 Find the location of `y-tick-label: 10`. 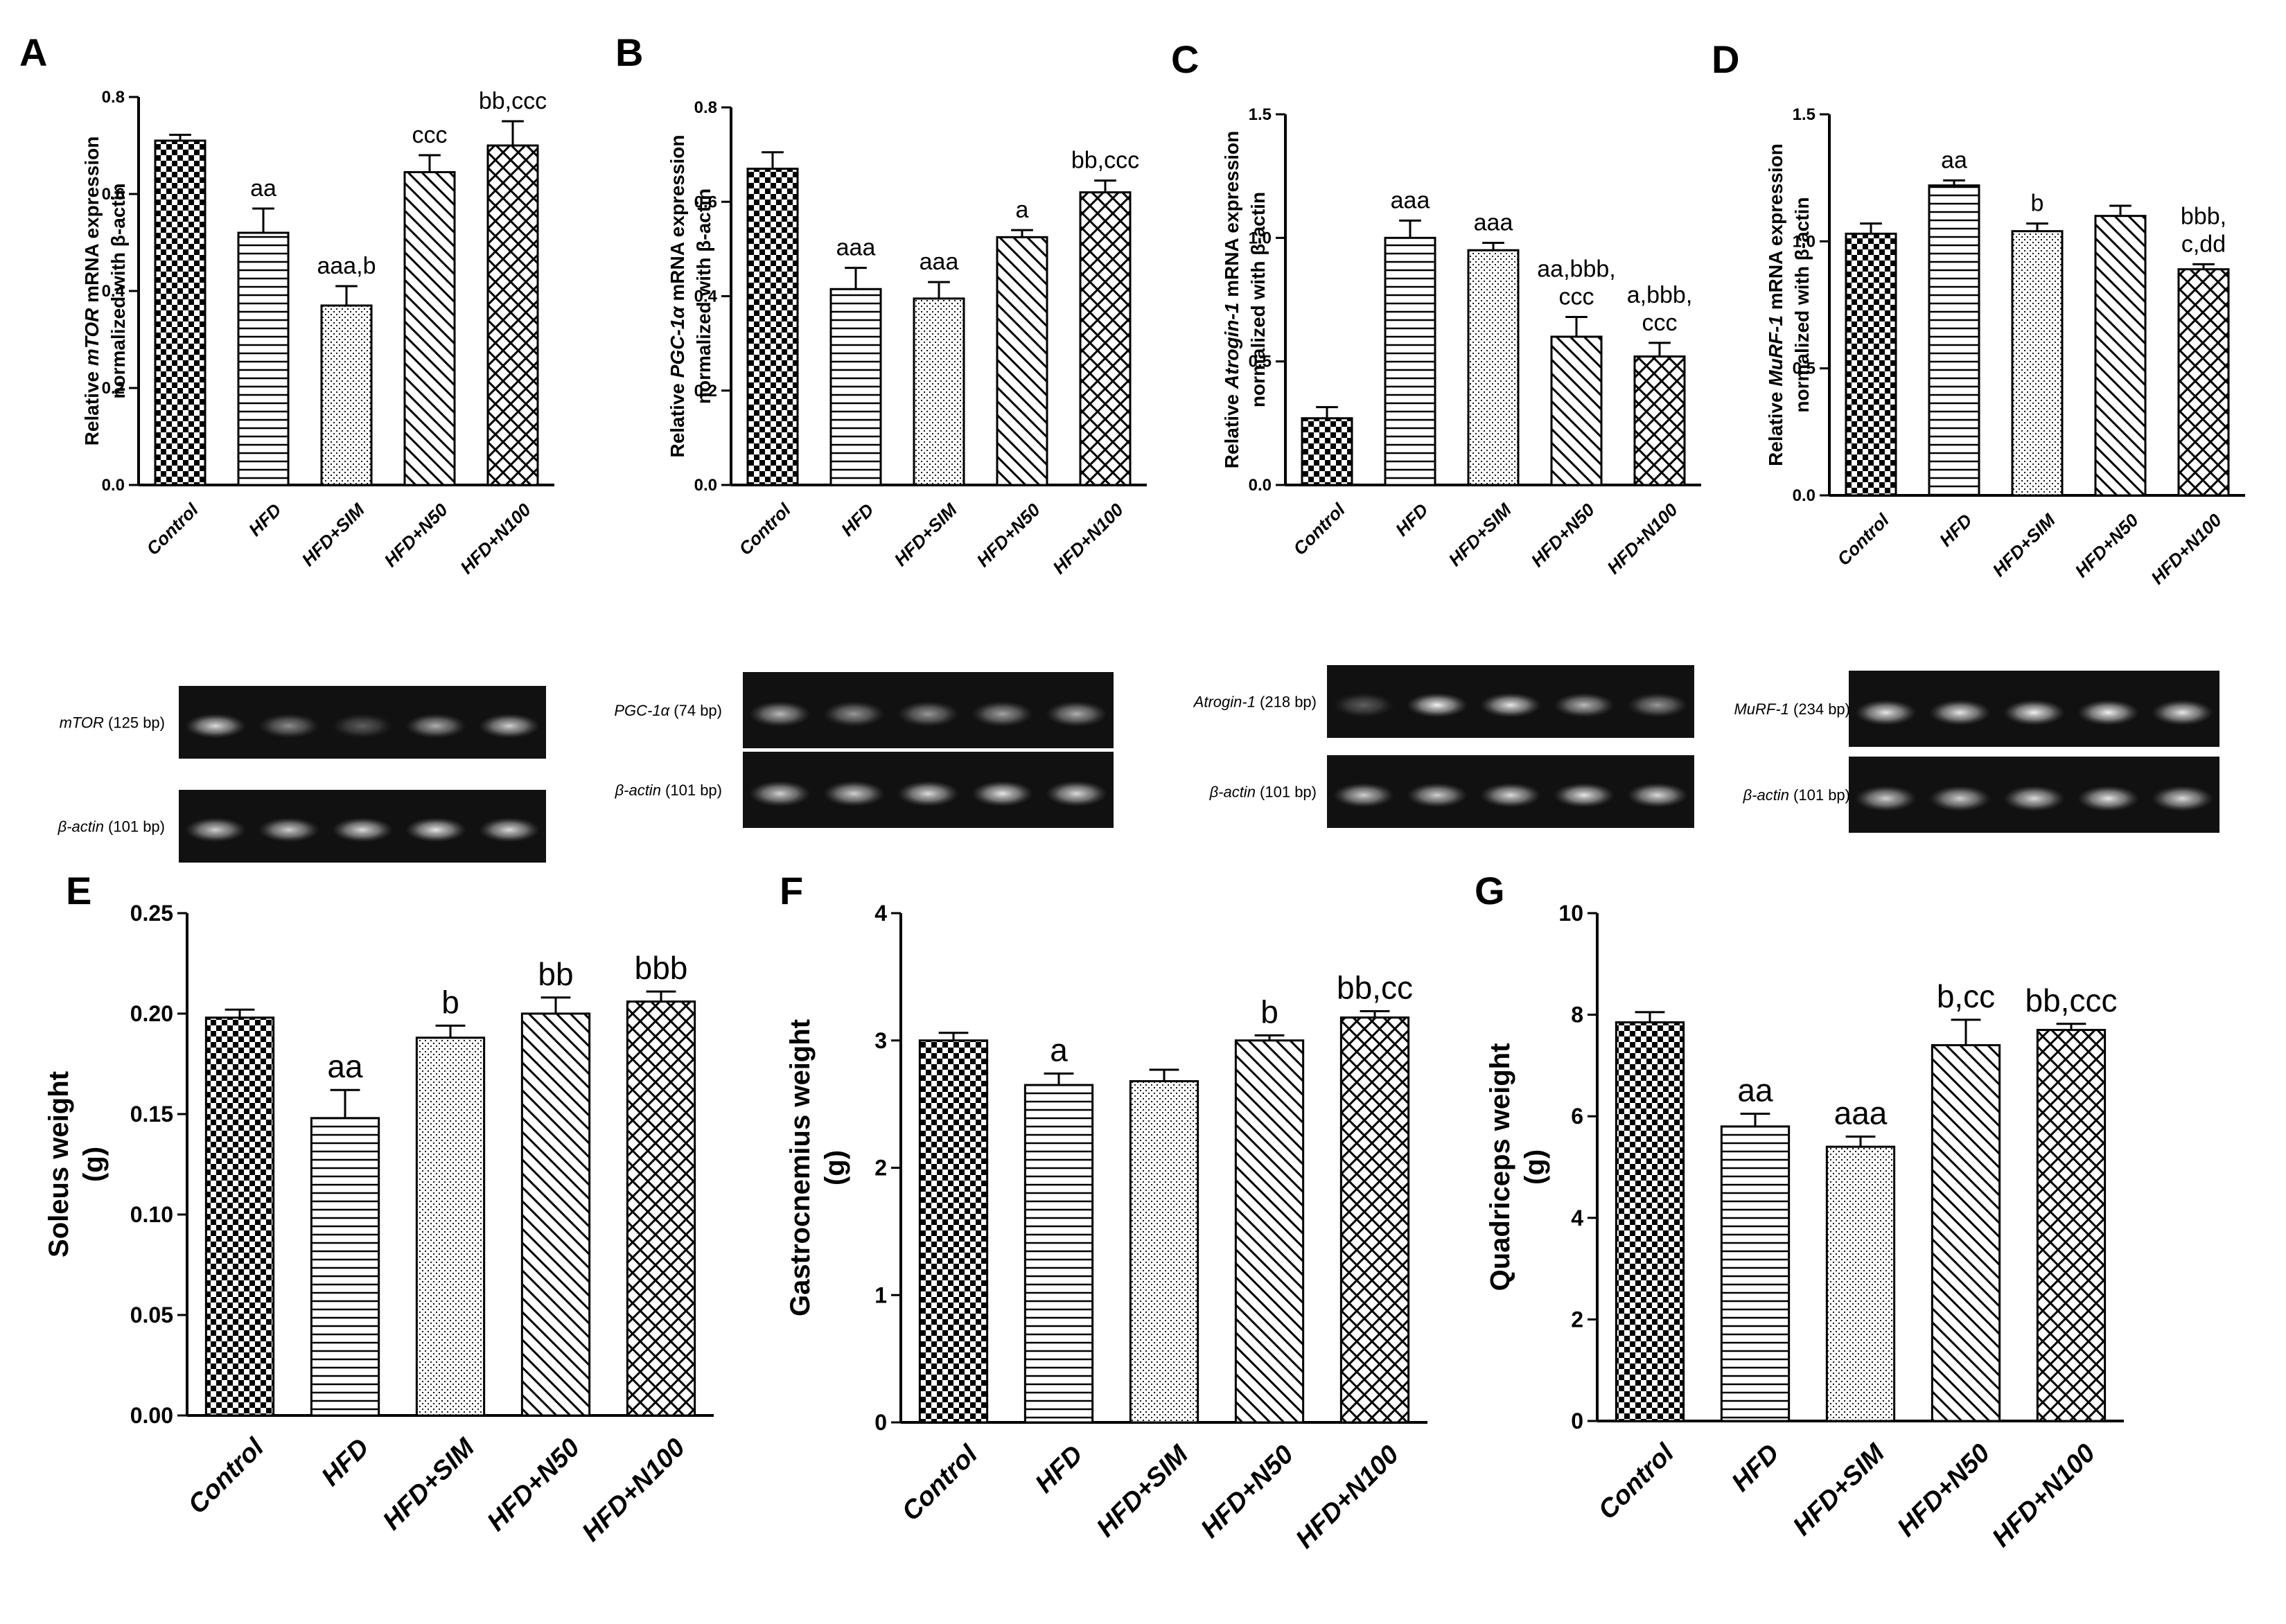

y-tick-label: 10 is located at coordinates (1570, 913).